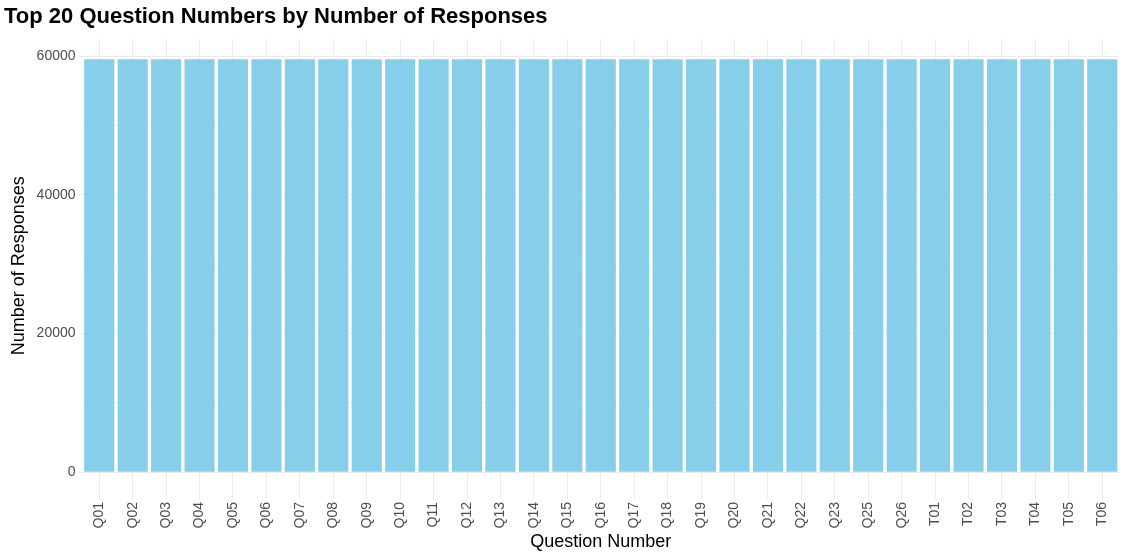 The image size is (1125, 559). I want to click on x-tick-label: Q18, so click(666, 515).